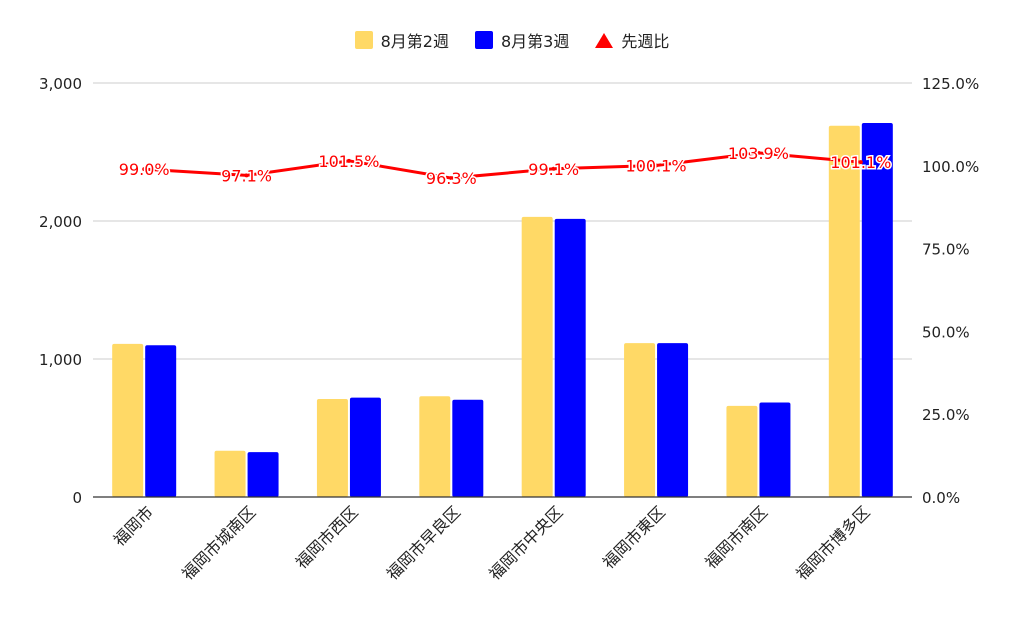 The height and width of the screenshot is (633, 1024). Describe the element at coordinates (946, 415) in the screenshot. I see `y-right-tick-label: 25.0%` at that location.